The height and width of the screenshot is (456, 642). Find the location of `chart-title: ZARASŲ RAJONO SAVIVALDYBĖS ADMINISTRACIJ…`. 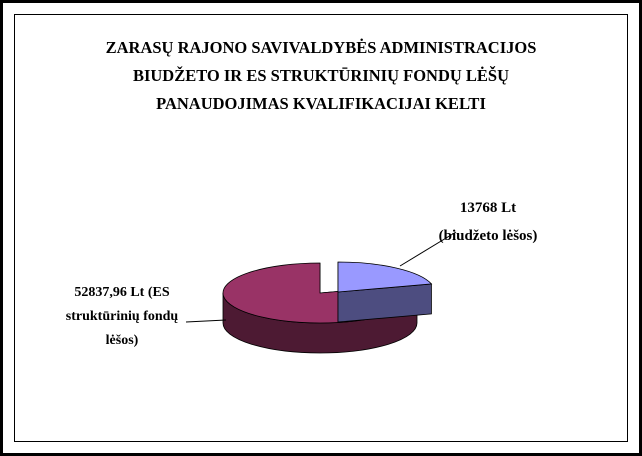

chart-title: ZARASŲ RAJONO SAVIVALDYBĖS ADMINISTRACIJ… is located at coordinates (321, 75).